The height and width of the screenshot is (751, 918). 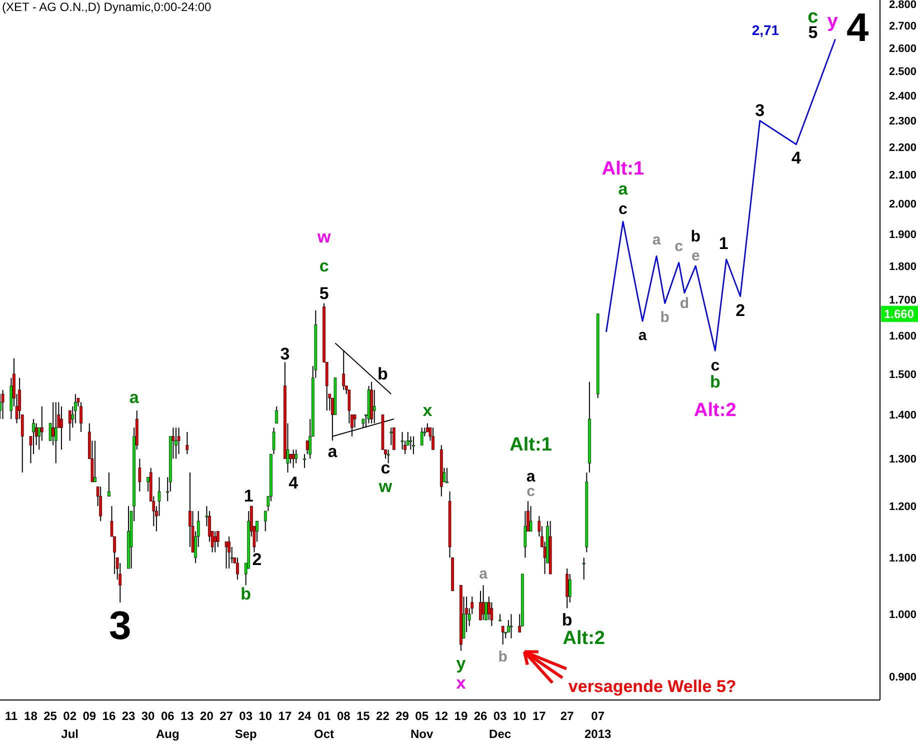 I want to click on x-tick-label: 27, so click(x=567, y=716).